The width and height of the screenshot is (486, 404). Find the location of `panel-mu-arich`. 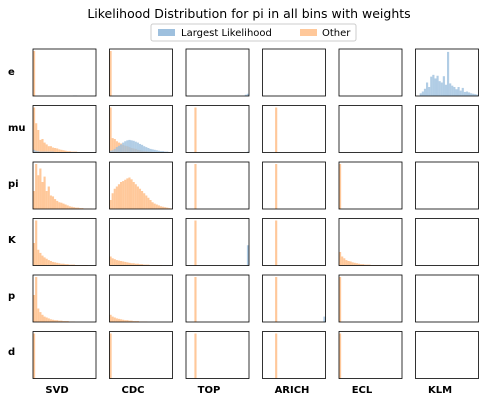

panel-mu-arich is located at coordinates (294, 129).